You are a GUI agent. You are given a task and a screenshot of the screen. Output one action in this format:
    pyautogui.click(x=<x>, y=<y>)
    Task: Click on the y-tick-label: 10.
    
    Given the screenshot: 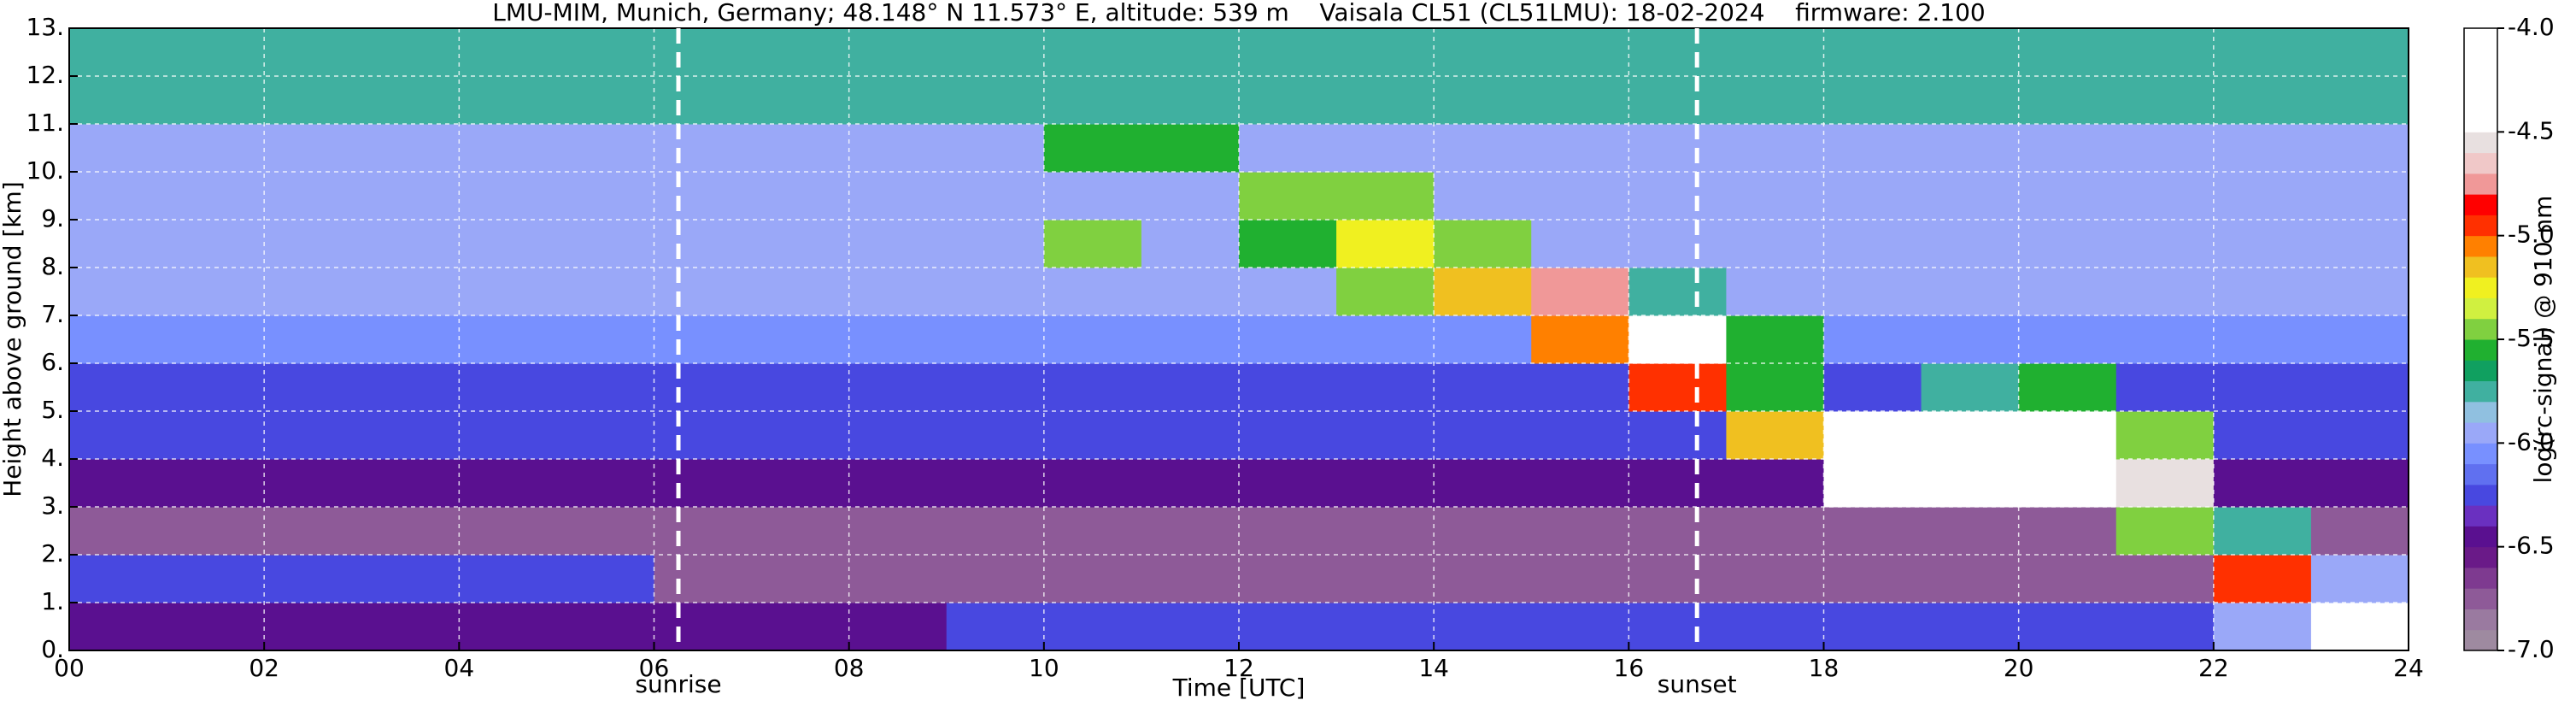 What is the action you would take?
    pyautogui.click(x=45, y=170)
    